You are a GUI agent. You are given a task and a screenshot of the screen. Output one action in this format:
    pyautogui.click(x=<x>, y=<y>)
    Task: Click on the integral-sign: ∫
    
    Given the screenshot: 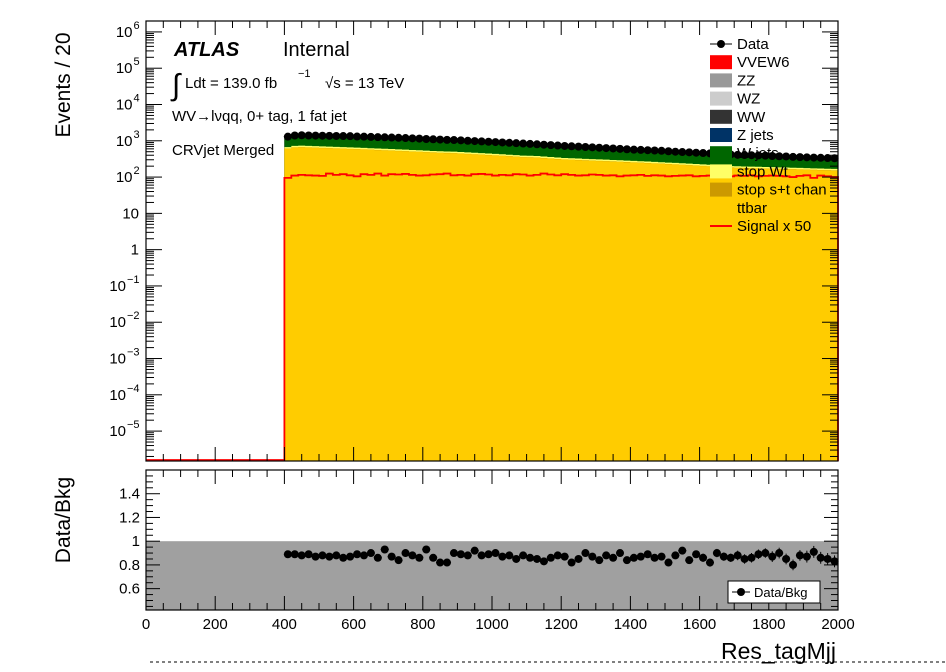 What is the action you would take?
    pyautogui.click(x=176, y=85)
    